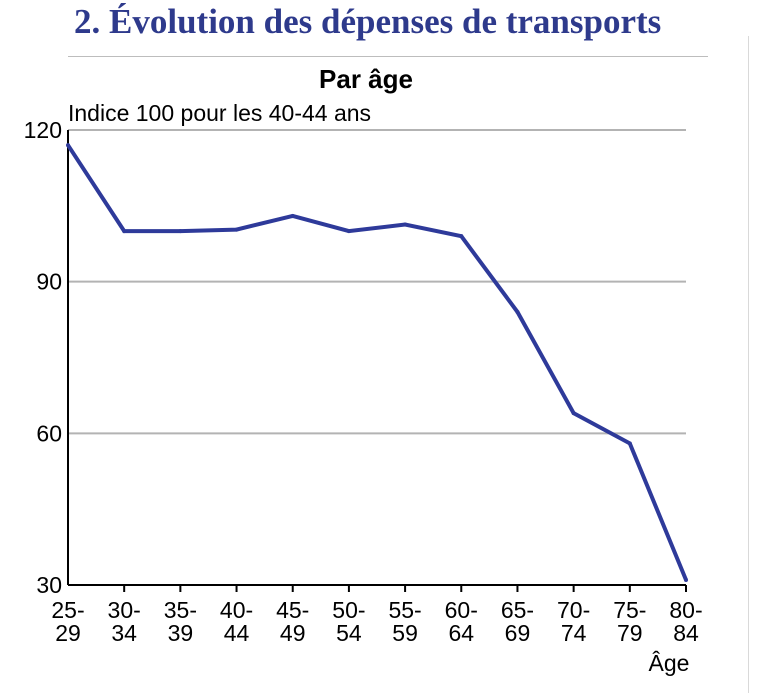 This screenshot has width=775, height=693. Describe the element at coordinates (67, 621) in the screenshot. I see `x-tick-label-0: 25-29` at that location.